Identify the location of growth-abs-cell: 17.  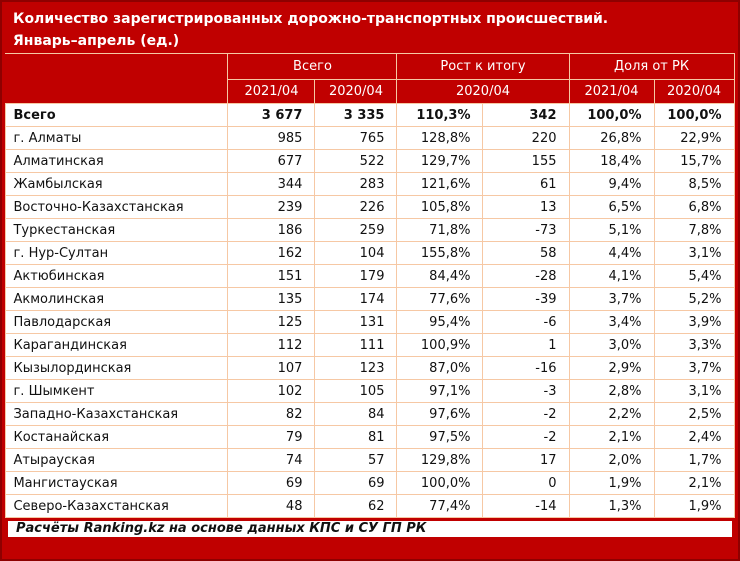
(526, 460).